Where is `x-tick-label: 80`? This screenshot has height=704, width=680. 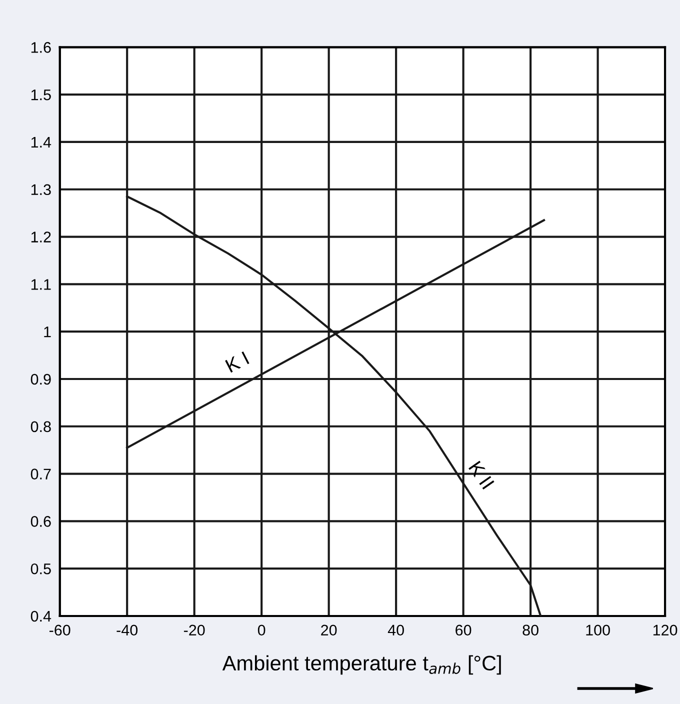 x-tick-label: 80 is located at coordinates (530, 630).